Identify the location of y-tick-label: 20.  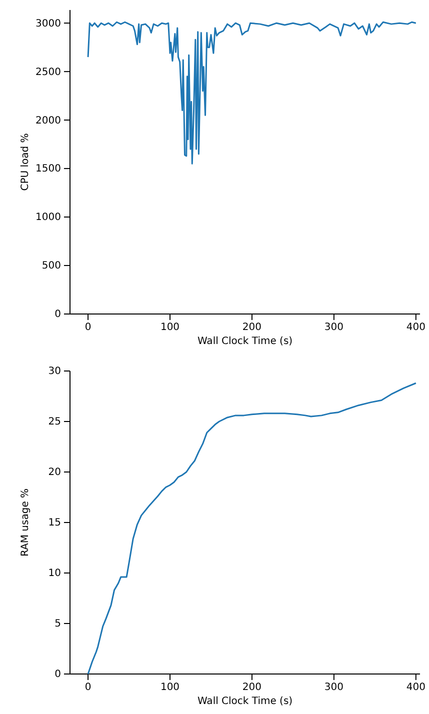
(54, 472).